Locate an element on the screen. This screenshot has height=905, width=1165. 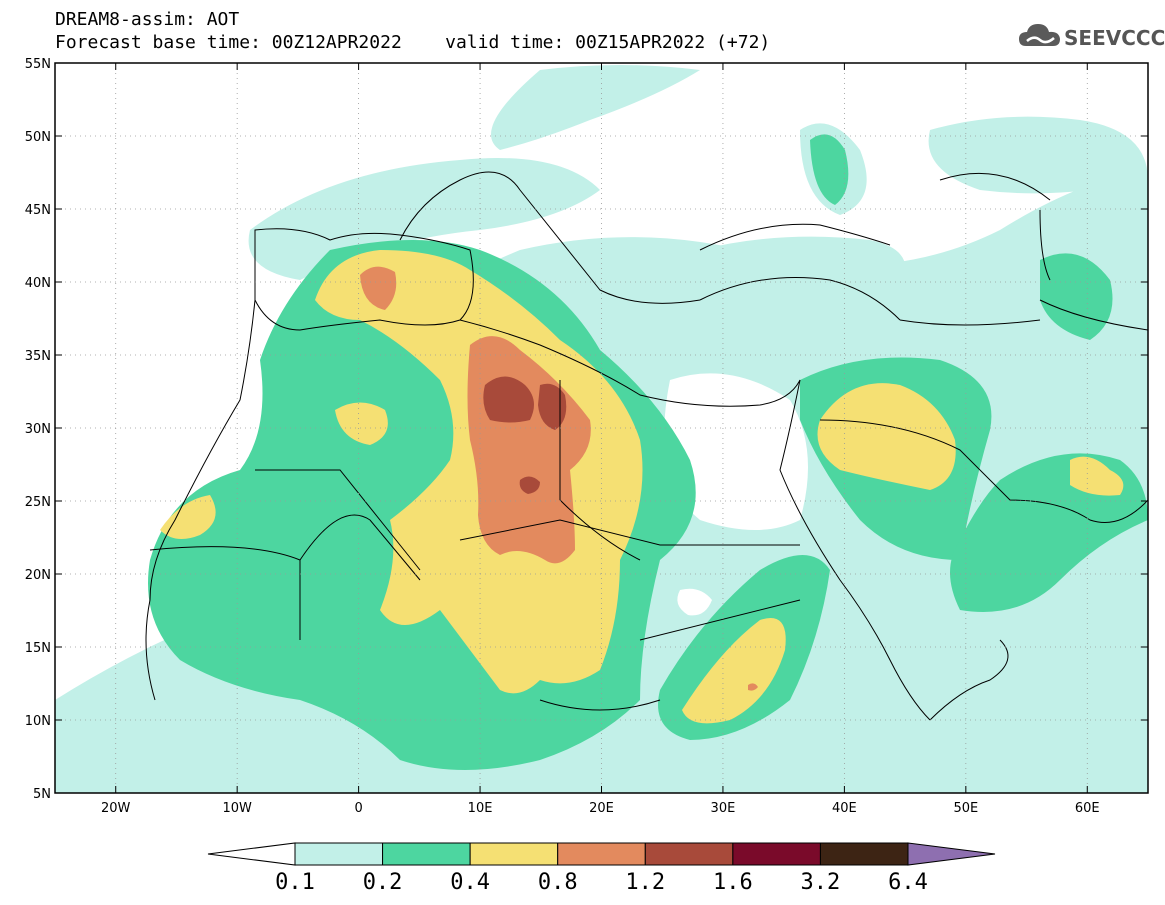
lon-tick-label: 30E is located at coordinates (723, 808).